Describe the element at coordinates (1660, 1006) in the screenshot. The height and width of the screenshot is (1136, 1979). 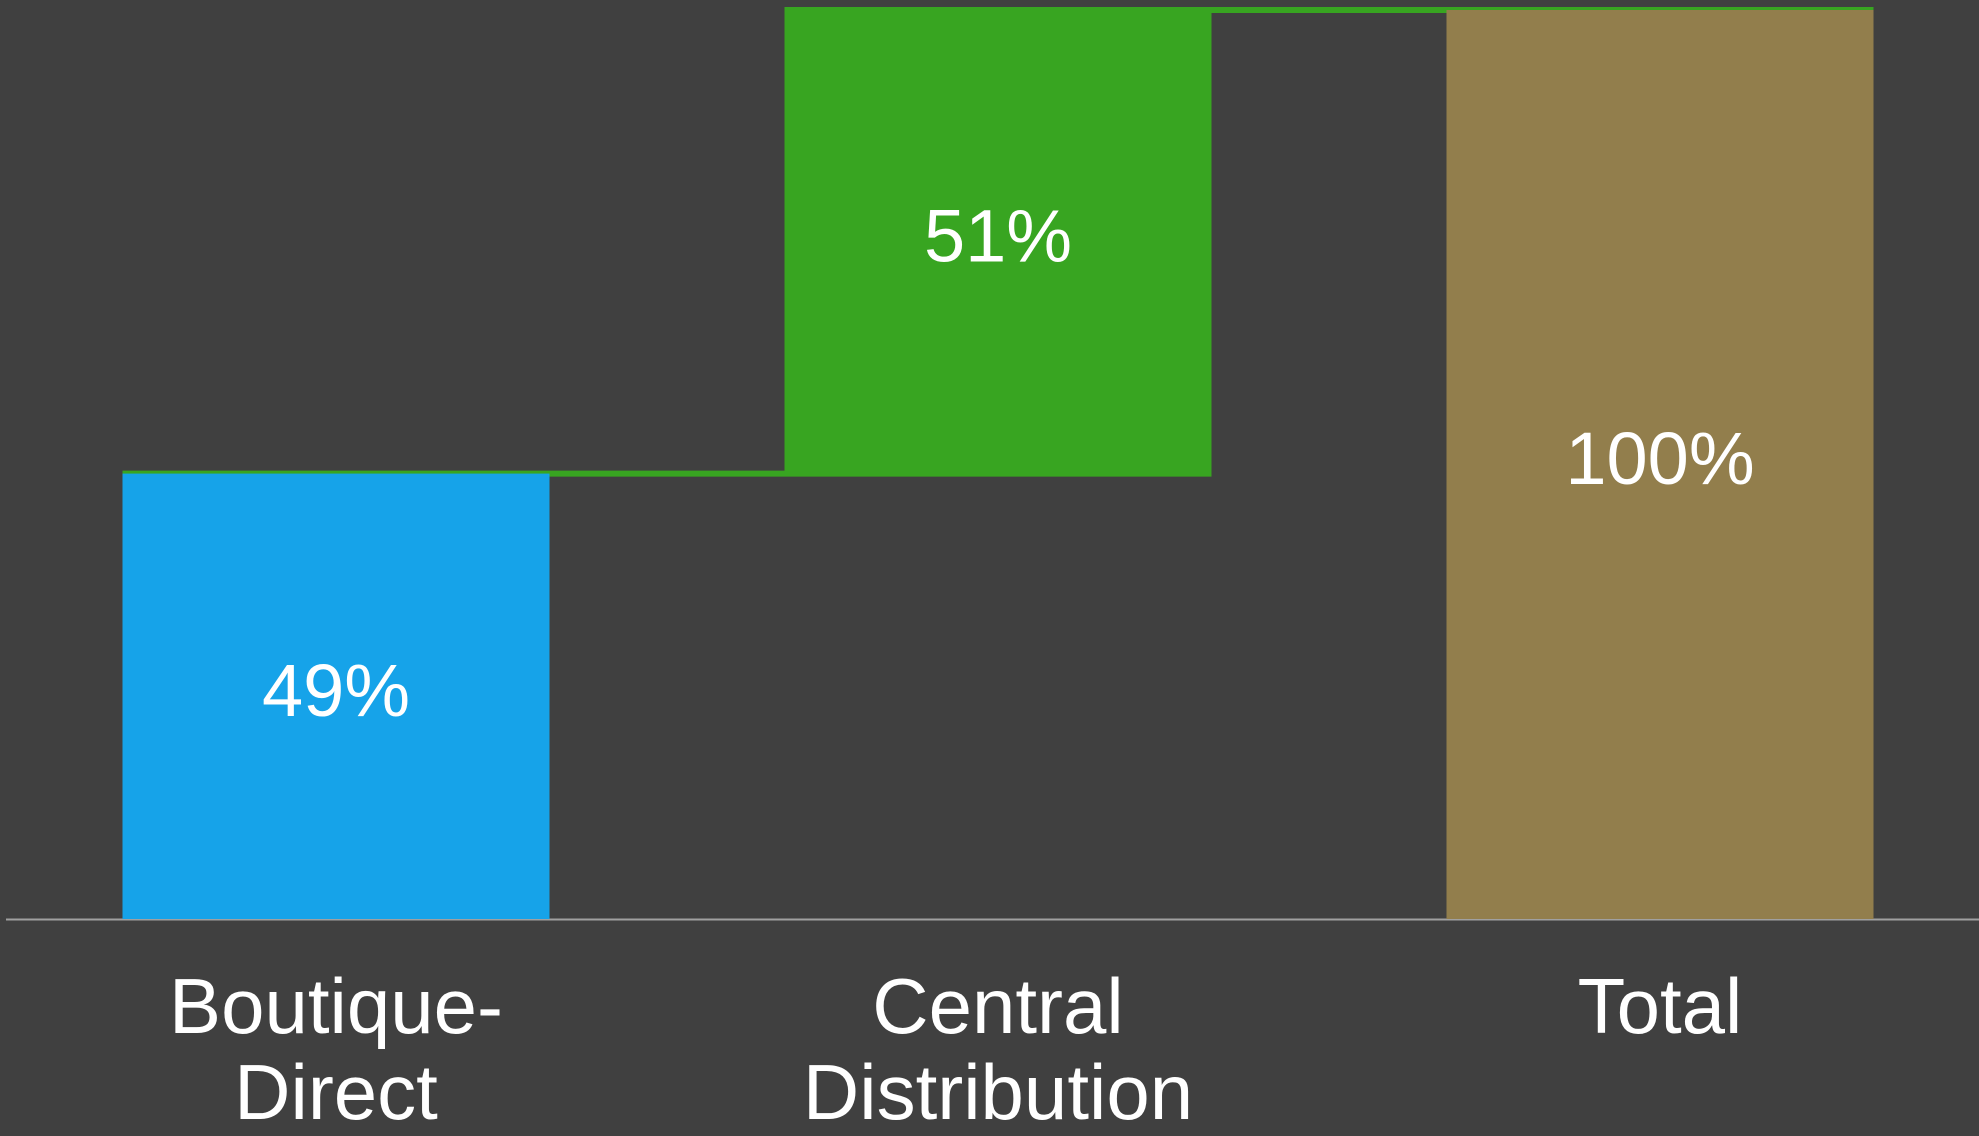
I see `x-tick-label: Total` at that location.